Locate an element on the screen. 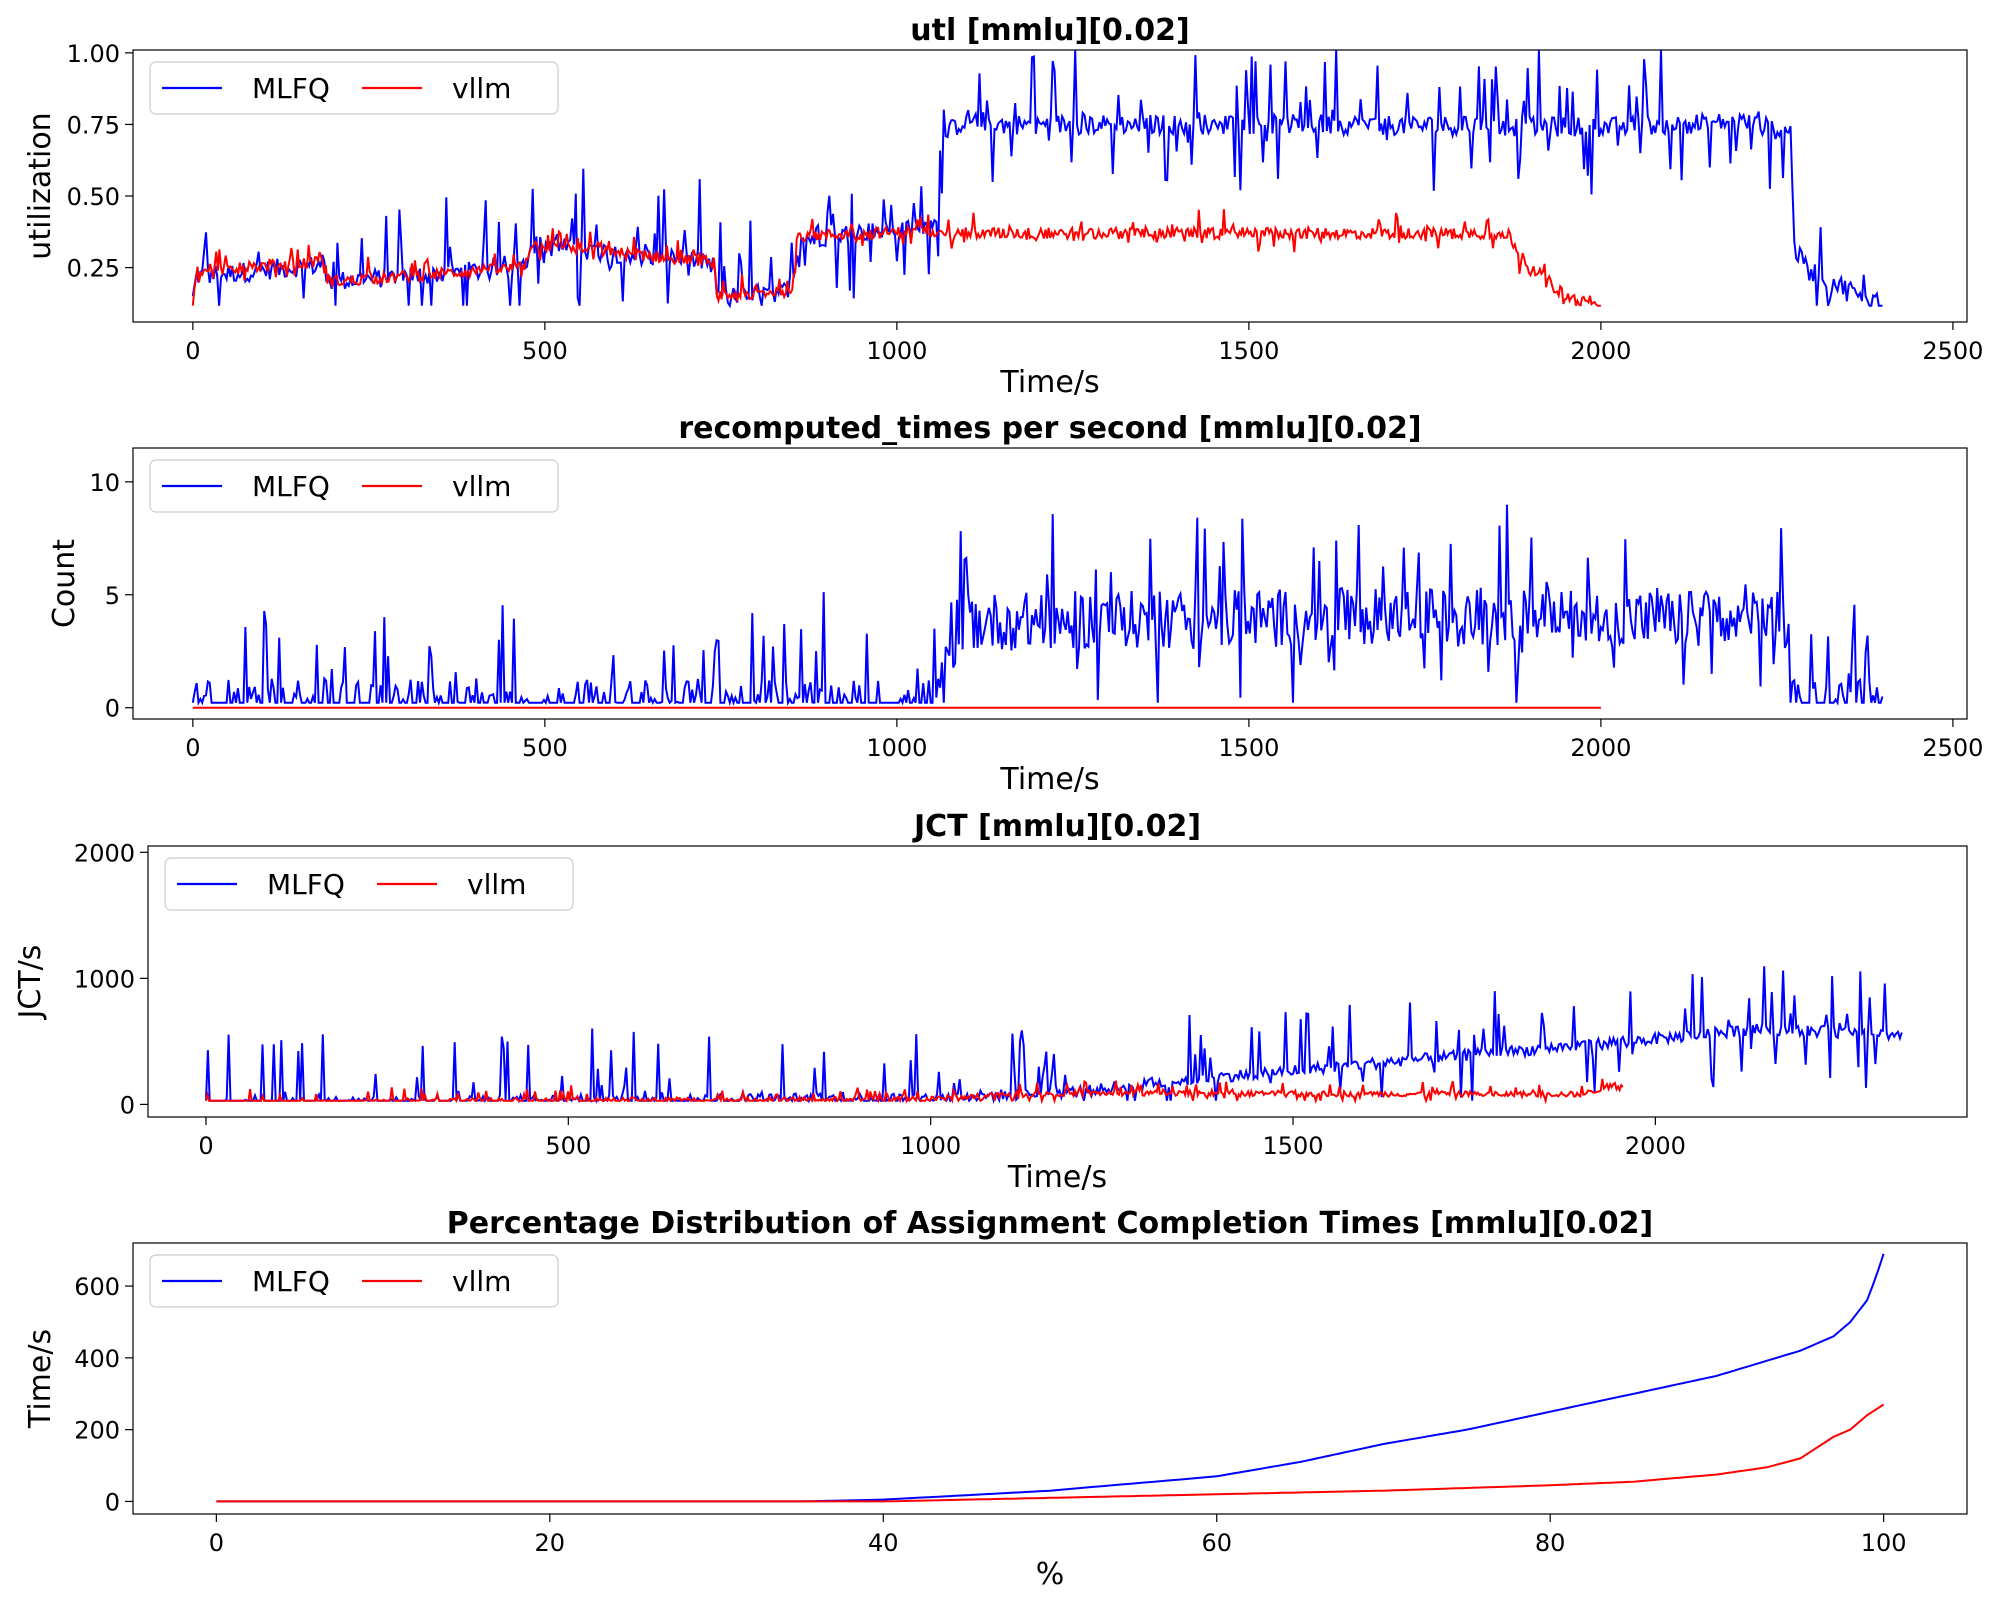 This screenshot has height=1604, width=2000. chart-2-legend-label-mlfq: MLFQ is located at coordinates (291, 486).